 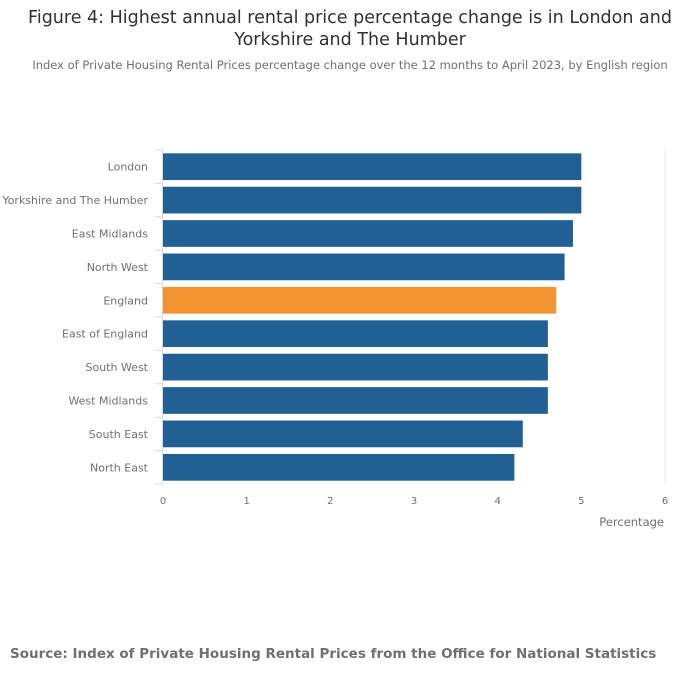 I want to click on category-label: London, so click(x=128, y=167).